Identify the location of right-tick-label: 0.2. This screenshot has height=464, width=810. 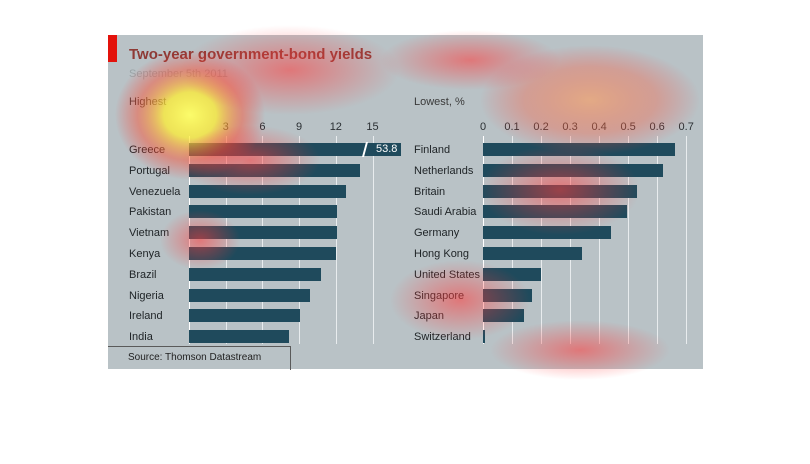
(541, 127).